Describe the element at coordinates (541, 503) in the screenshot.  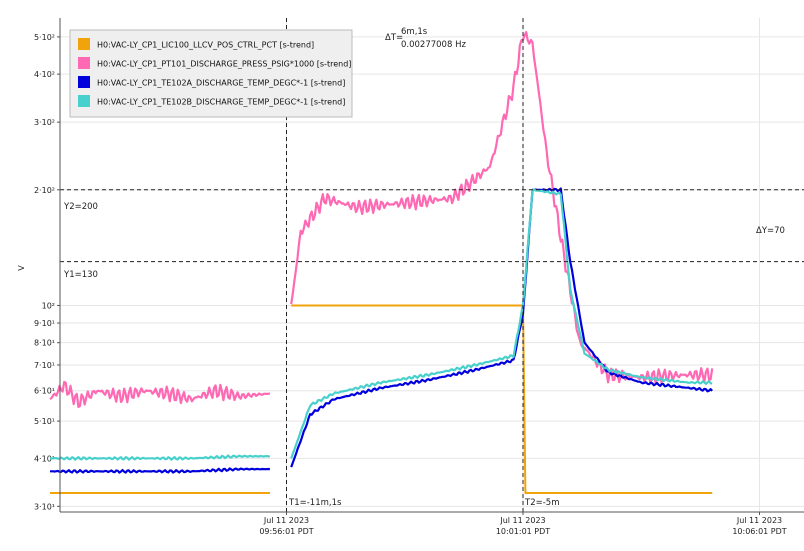
I see `t2-cursor-label: T2=-5m` at that location.